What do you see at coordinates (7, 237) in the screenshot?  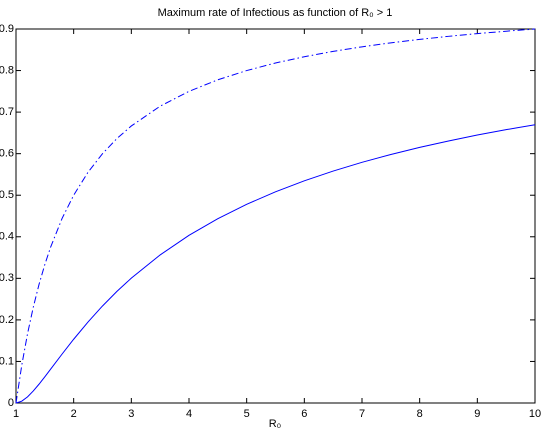 I see `y-tick-label: 0.4` at bounding box center [7, 237].